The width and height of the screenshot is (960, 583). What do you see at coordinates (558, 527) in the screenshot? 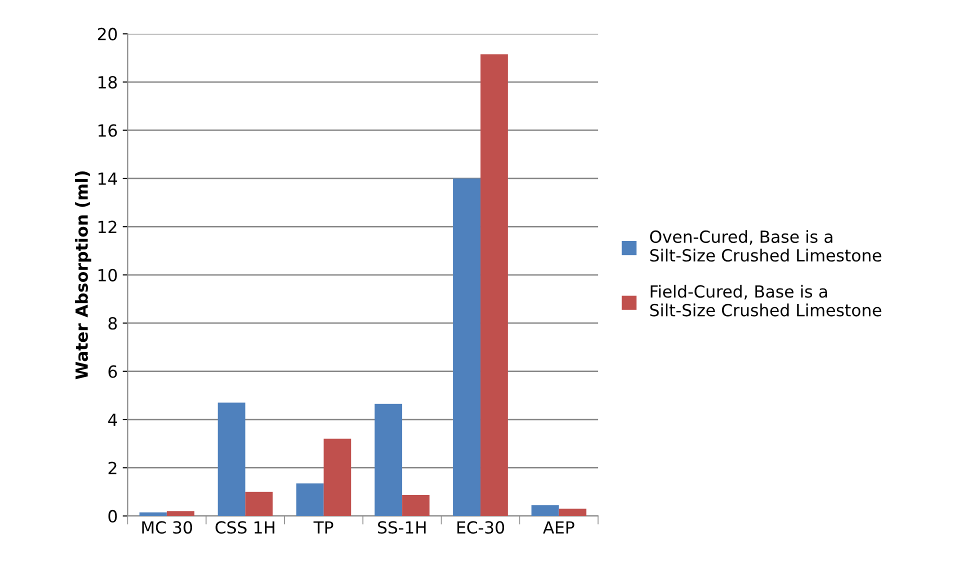
I see `x-tick-label: AEP` at bounding box center [558, 527].